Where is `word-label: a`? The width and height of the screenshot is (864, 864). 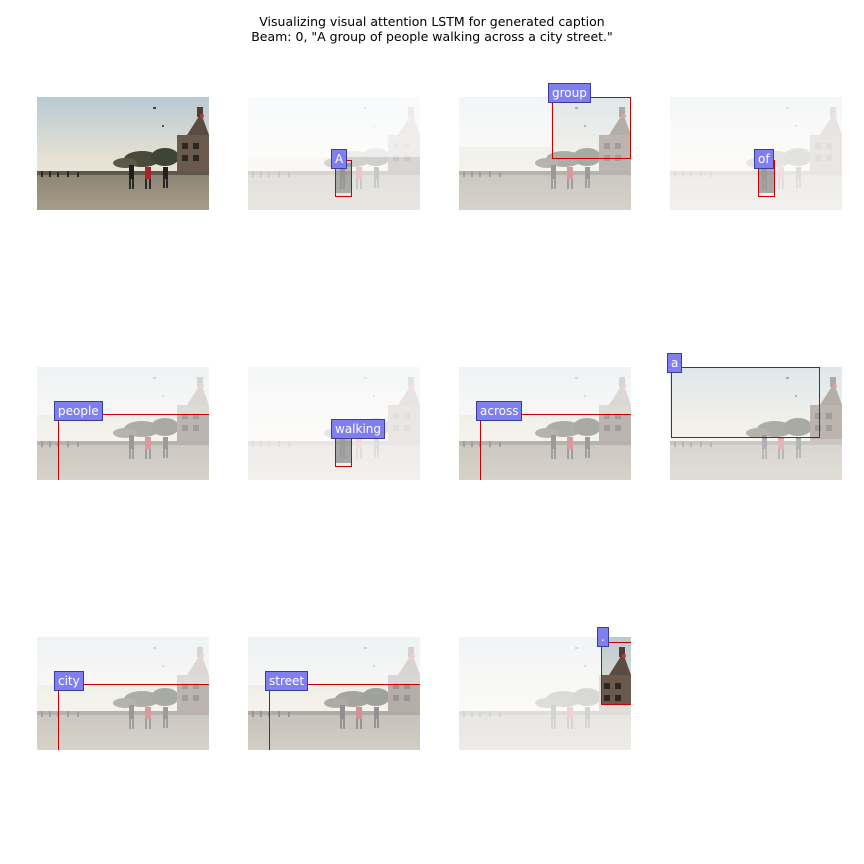 word-label: a is located at coordinates (675, 363).